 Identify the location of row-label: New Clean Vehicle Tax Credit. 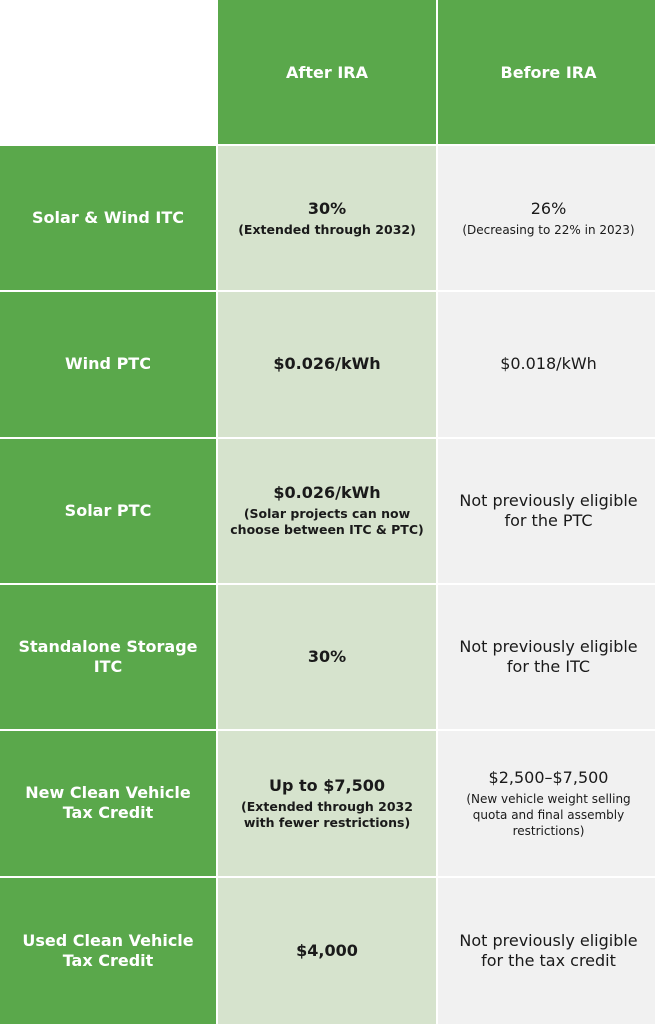
(108, 803).